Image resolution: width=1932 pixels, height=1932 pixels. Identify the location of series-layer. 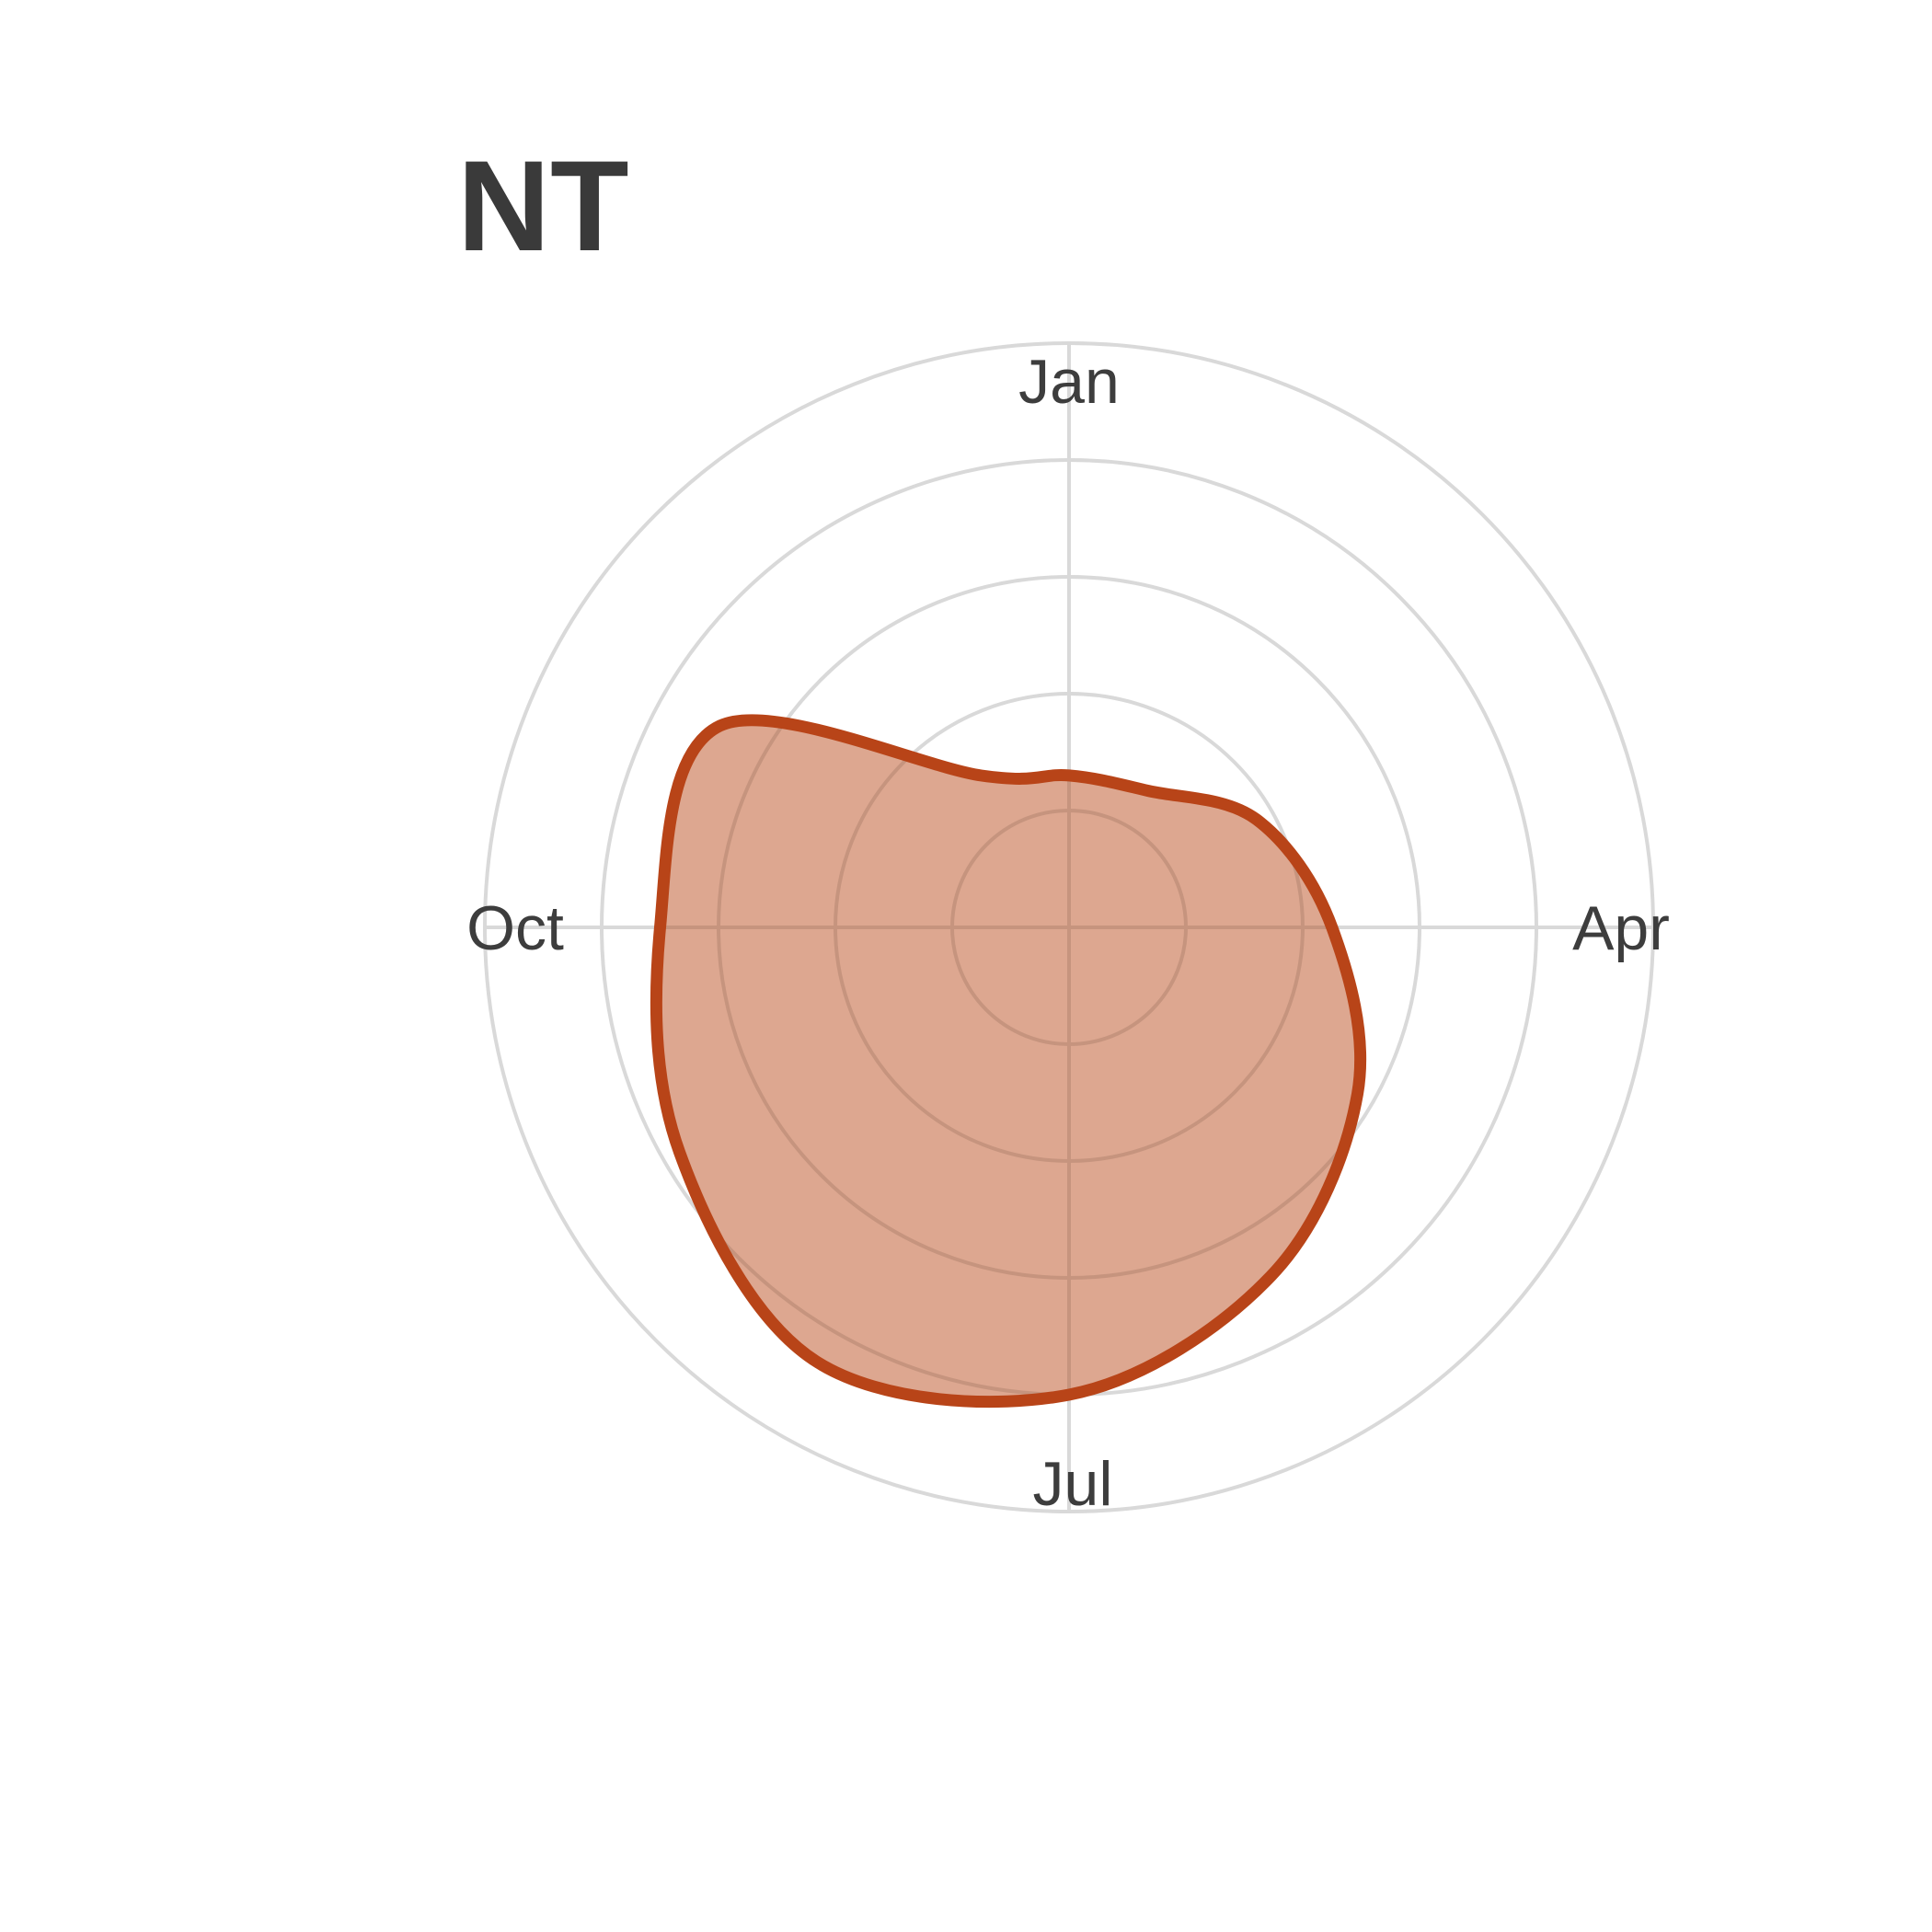
(1008, 1061).